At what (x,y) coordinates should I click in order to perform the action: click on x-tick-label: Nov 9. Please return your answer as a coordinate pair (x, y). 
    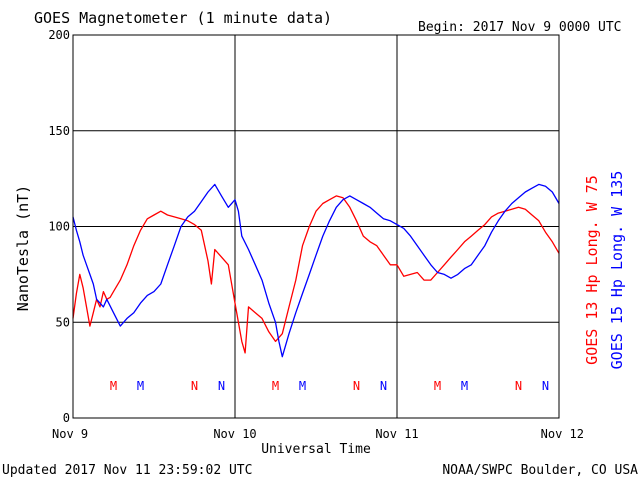
    Looking at the image, I should click on (70, 434).